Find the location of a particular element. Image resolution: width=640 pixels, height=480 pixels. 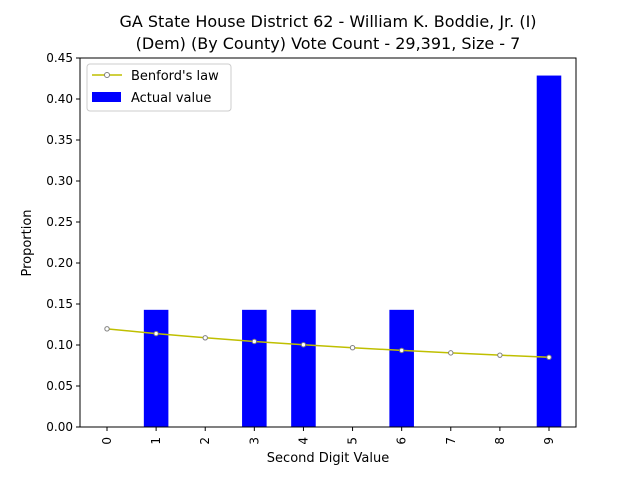

x-axis-ticks: 0 1 2 3 4 5 6 7 8 9 is located at coordinates (328, 436).